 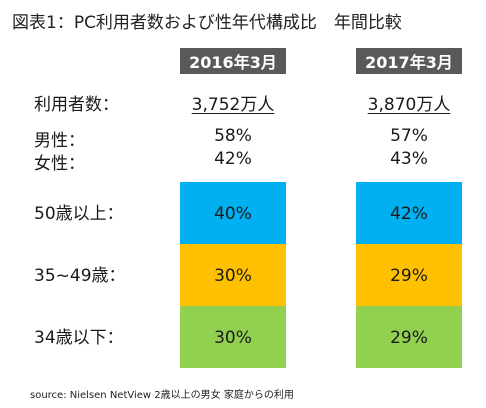 What do you see at coordinates (409, 159) in the screenshot?
I see `female-2017-value: 43%` at bounding box center [409, 159].